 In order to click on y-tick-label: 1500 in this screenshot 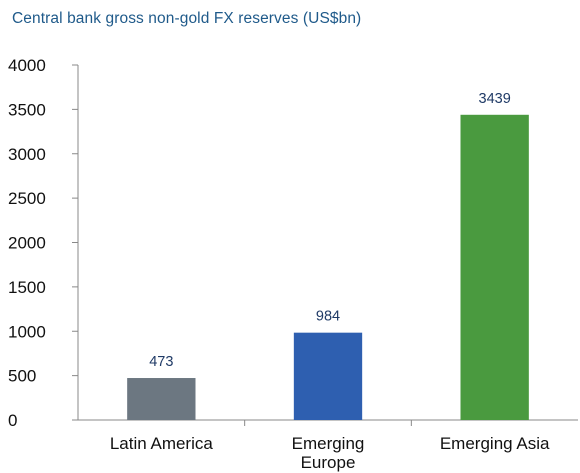, I will do `click(27, 287)`.